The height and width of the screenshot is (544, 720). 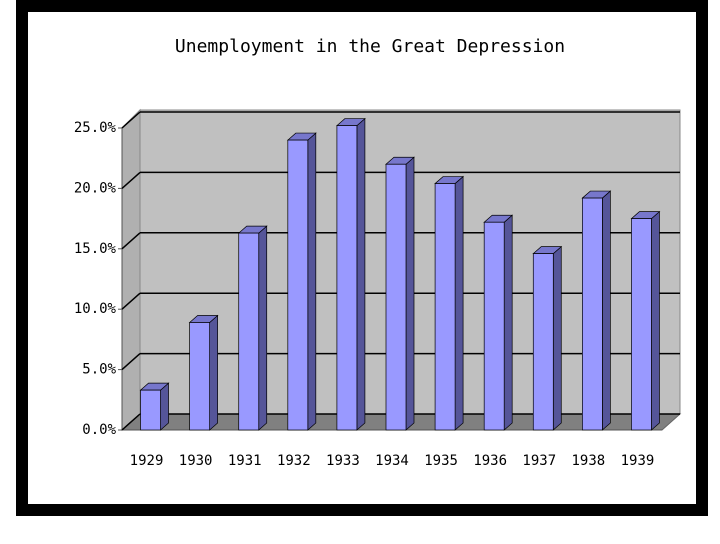 I want to click on x-tick-label: 1934, so click(x=392, y=461).